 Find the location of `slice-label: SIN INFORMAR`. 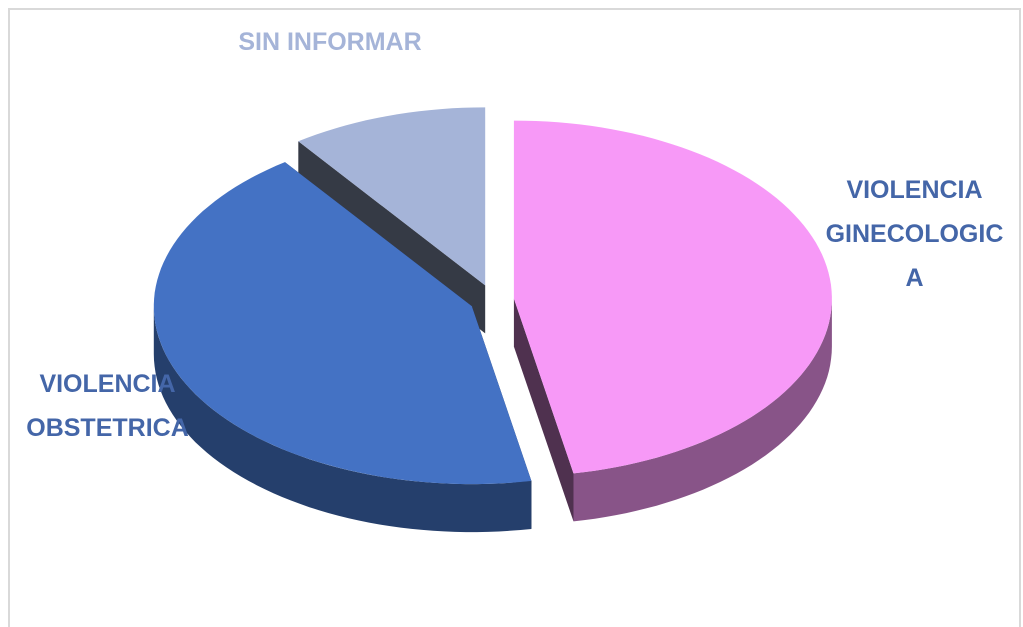

slice-label: SIN INFORMAR is located at coordinates (330, 42).